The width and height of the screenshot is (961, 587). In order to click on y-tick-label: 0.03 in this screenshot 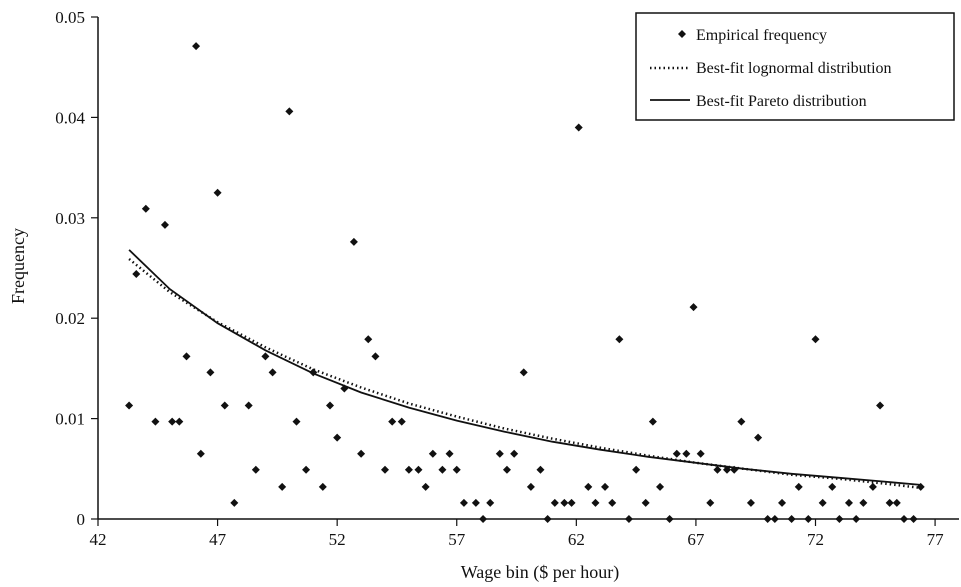, I will do `click(70, 218)`.